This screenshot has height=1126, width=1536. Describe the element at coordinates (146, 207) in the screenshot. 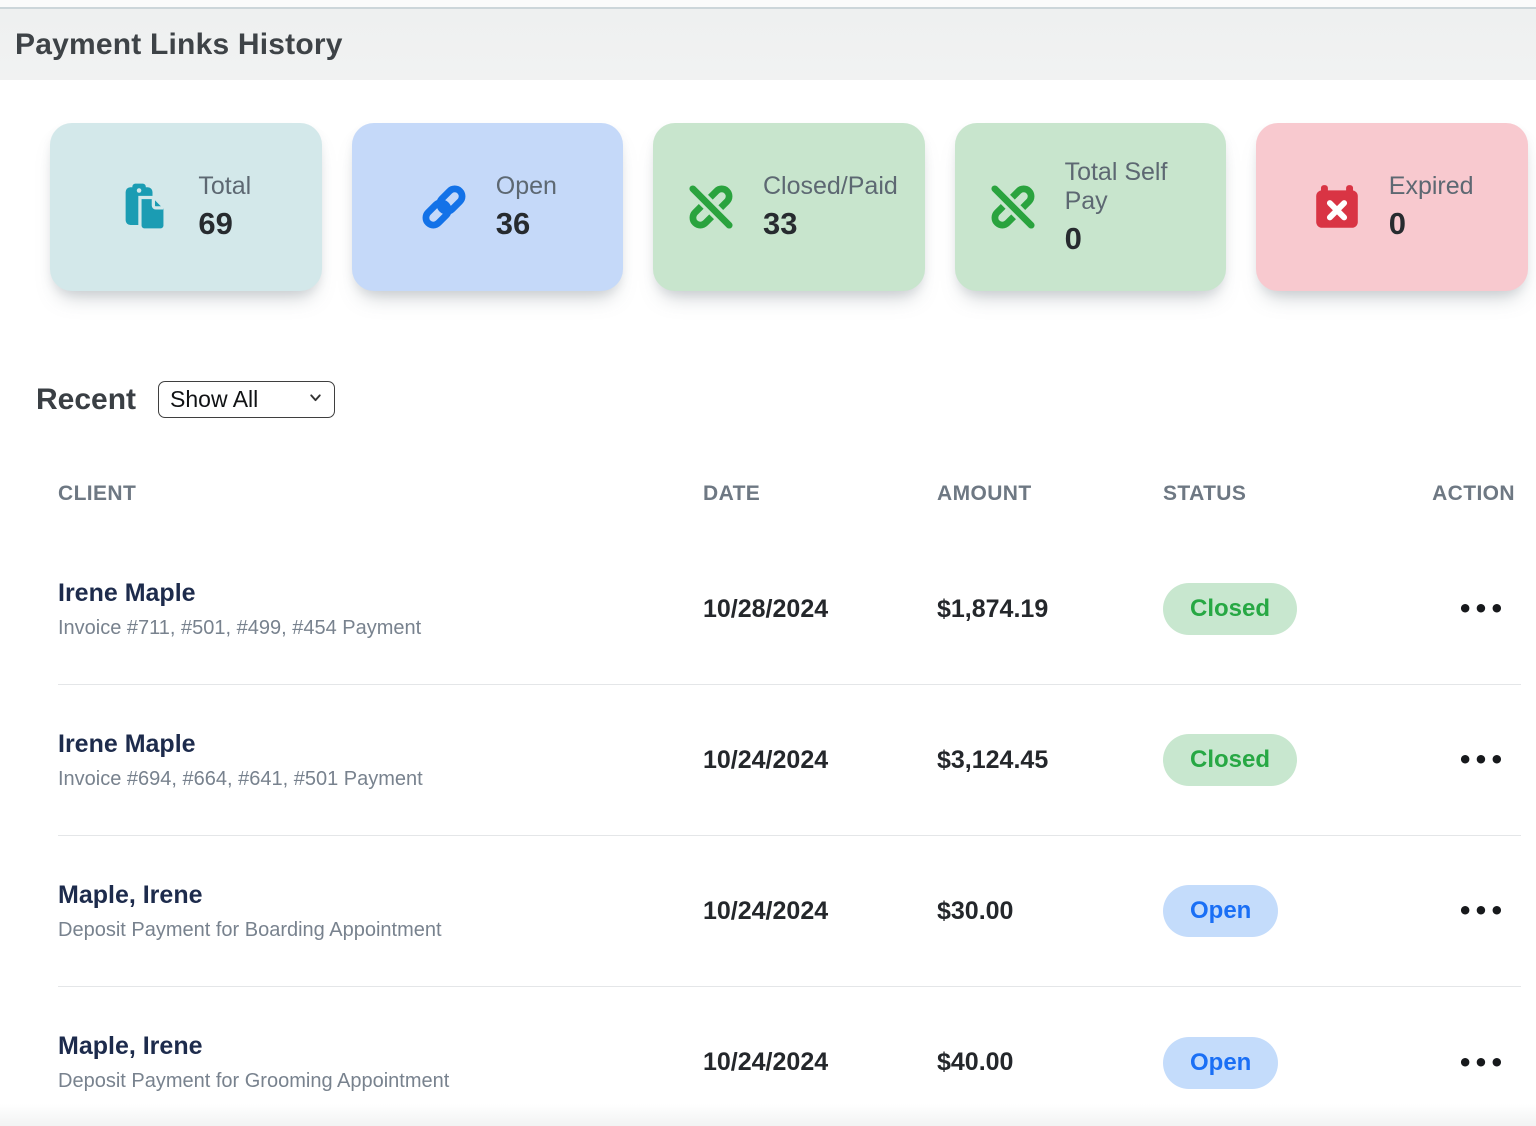

I see `paste-icon` at that location.